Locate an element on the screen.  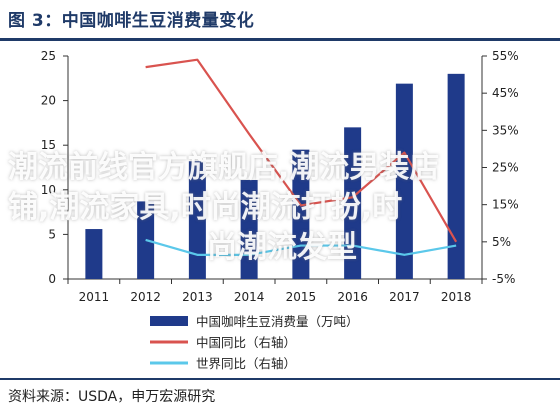
left-tick-label: 10 is located at coordinates (48, 190).